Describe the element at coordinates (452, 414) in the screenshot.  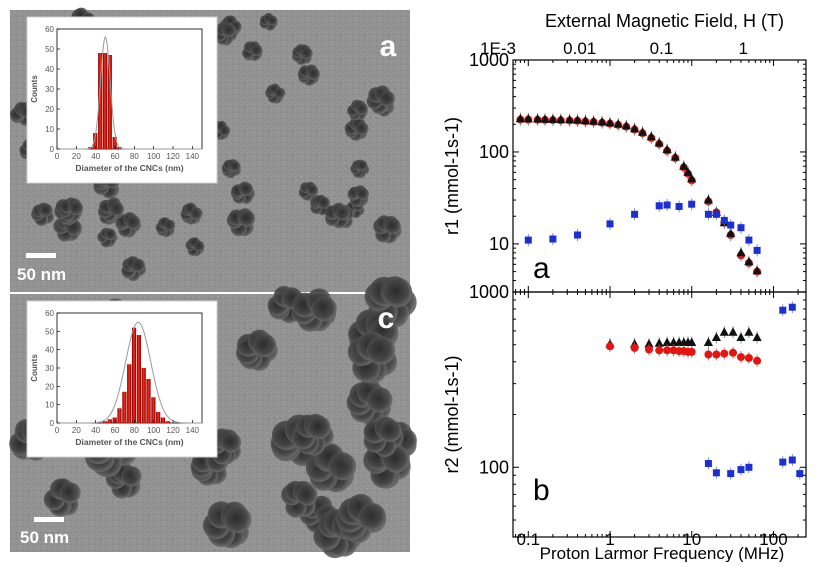
I see `y-axis-label: r2 (mmol-1s-1)` at that location.